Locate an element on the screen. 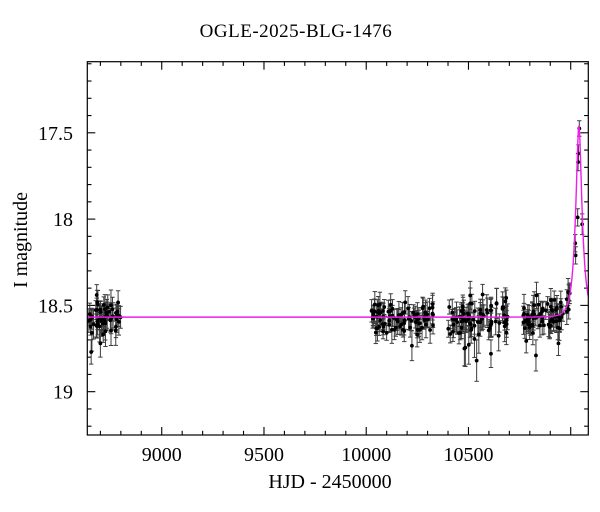 Image resolution: width=600 pixels, height=512 pixels. x-axis-label: HJD - 2450000 is located at coordinates (329, 482).